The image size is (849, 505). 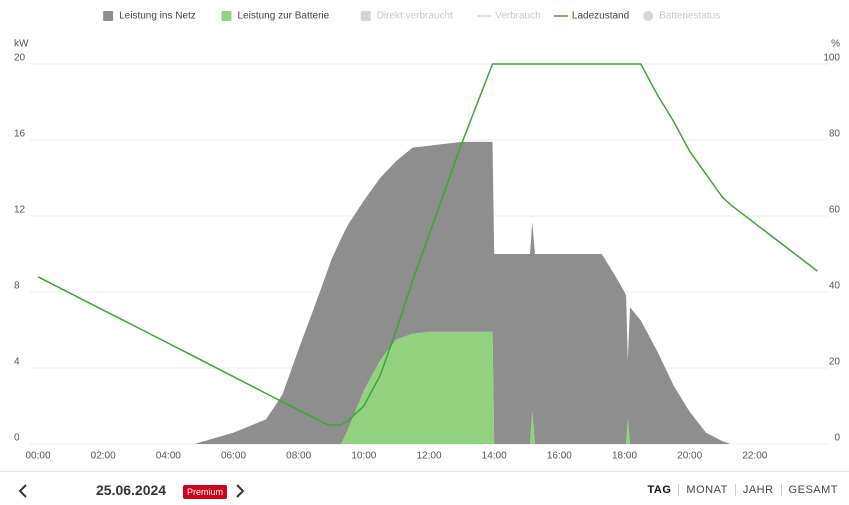 I want to click on y2-axis-unit: %, so click(x=835, y=44).